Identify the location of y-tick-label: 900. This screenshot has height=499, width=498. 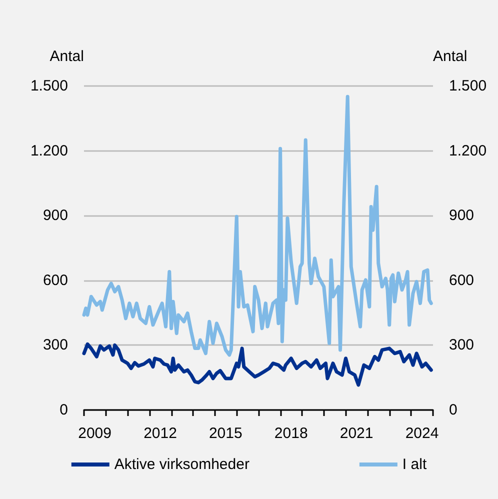
(55, 215).